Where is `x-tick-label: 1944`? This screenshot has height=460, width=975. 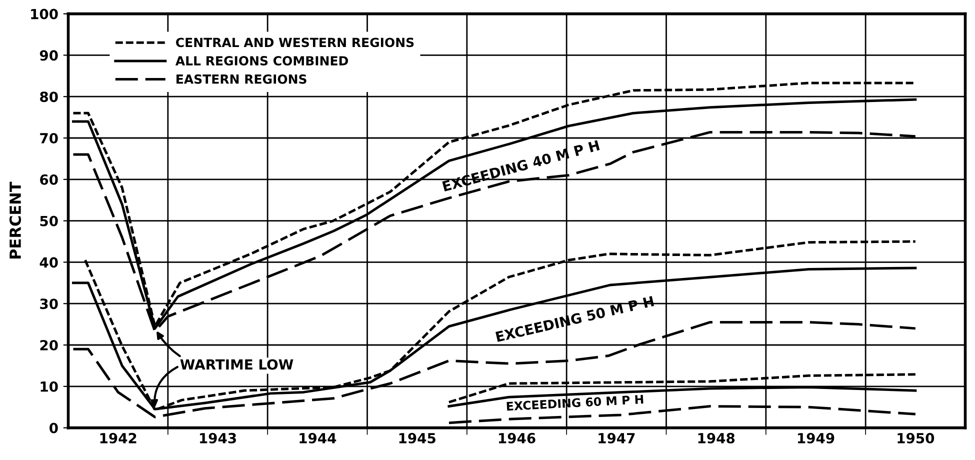 x-tick-label: 1944 is located at coordinates (318, 438).